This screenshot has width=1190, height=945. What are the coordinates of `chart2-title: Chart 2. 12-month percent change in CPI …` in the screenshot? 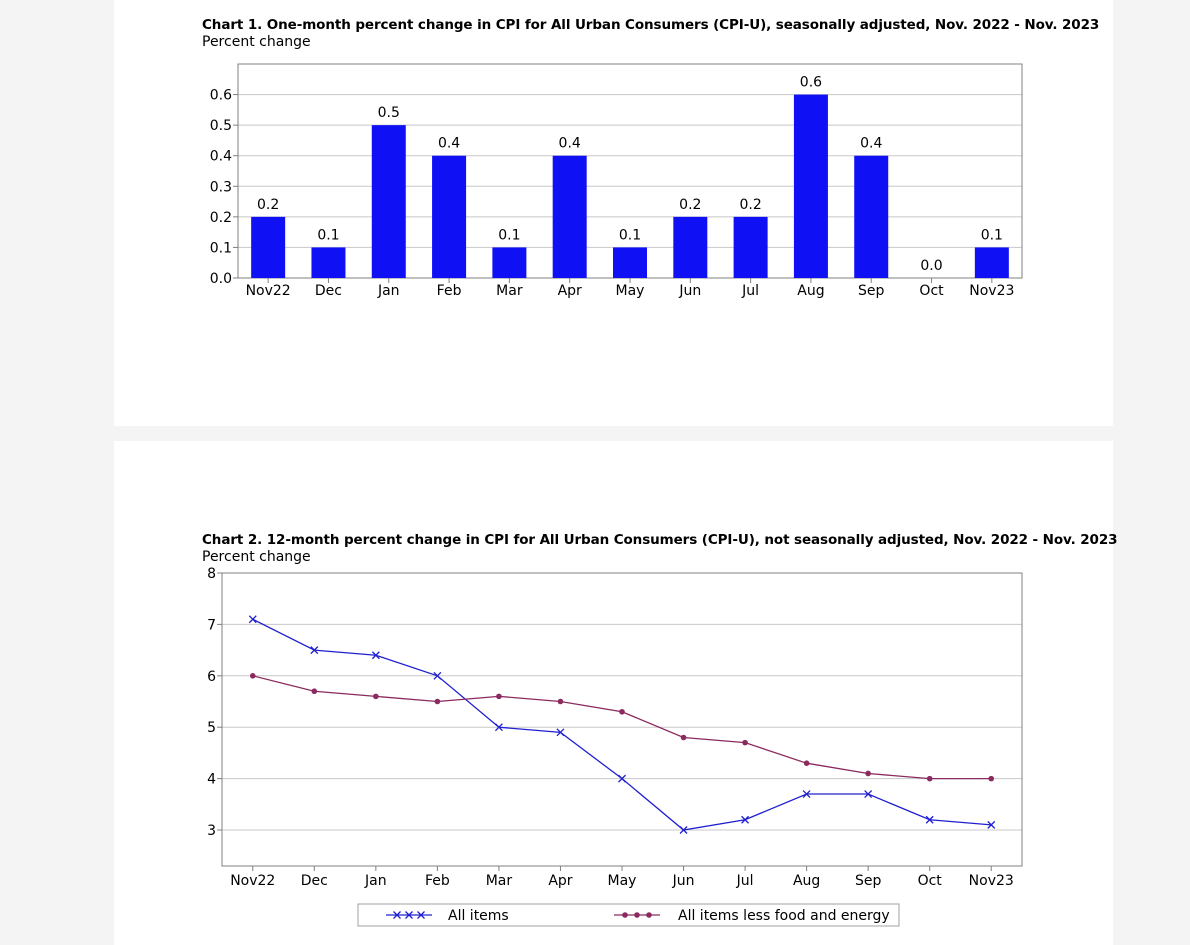 It's located at (660, 540).